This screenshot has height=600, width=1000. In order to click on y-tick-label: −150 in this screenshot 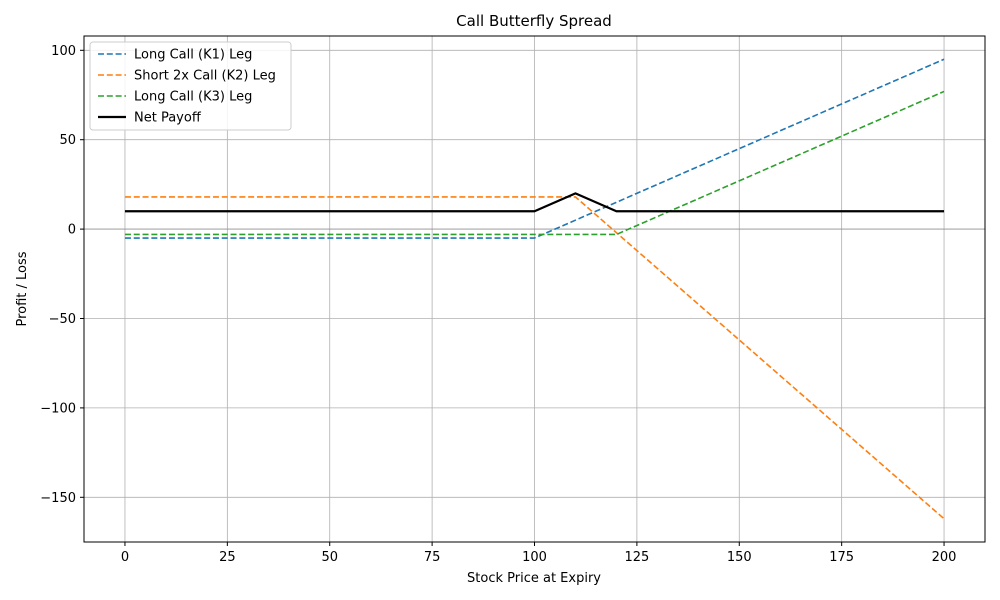, I will do `click(58, 498)`.